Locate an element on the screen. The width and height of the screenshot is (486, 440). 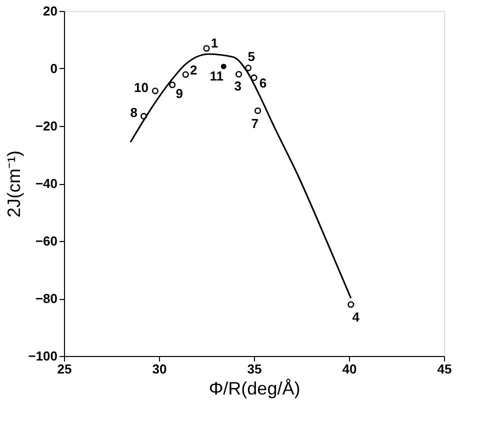
x-tick-label: 30 is located at coordinates (159, 369).